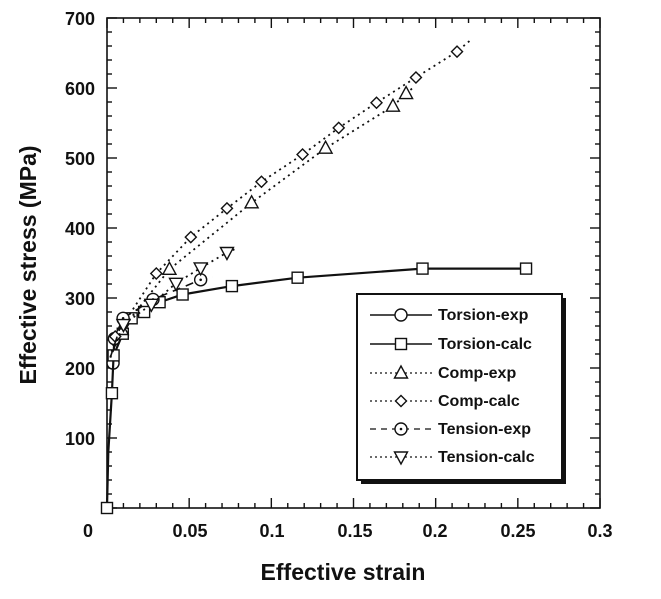  I want to click on x-tick-label: 0.3, so click(599, 531).